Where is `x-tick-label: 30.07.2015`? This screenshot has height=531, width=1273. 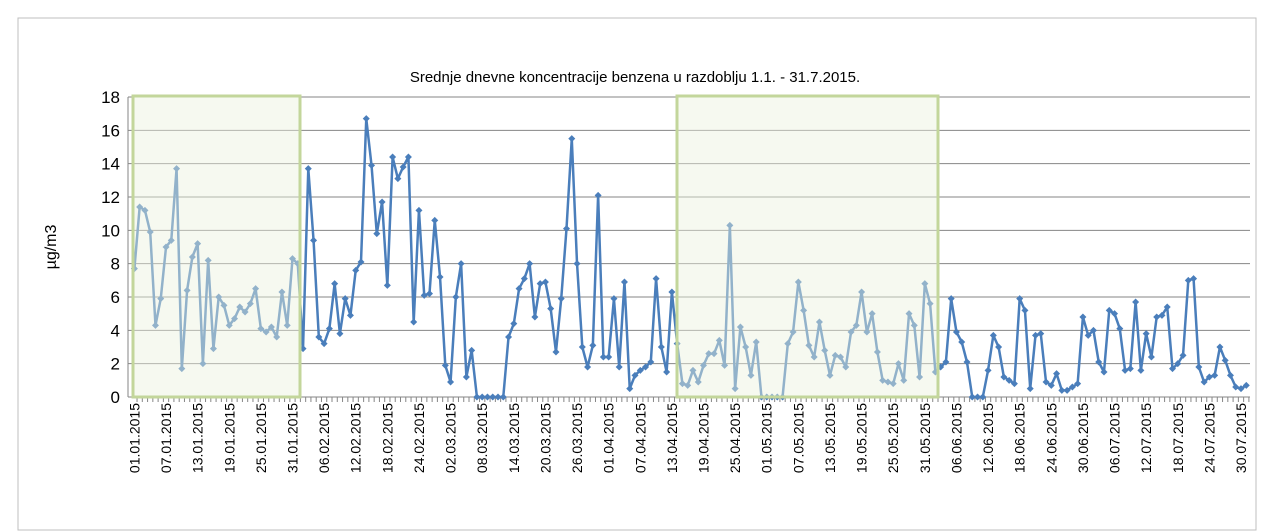 x-tick-label: 30.07.2015 is located at coordinates (1241, 438).